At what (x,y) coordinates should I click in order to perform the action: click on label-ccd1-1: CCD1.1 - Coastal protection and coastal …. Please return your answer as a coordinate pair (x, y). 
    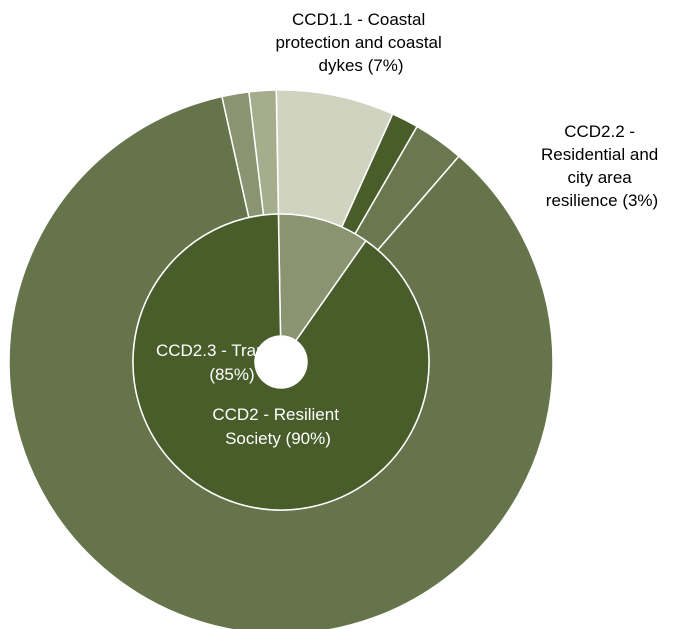
    Looking at the image, I should click on (360, 42).